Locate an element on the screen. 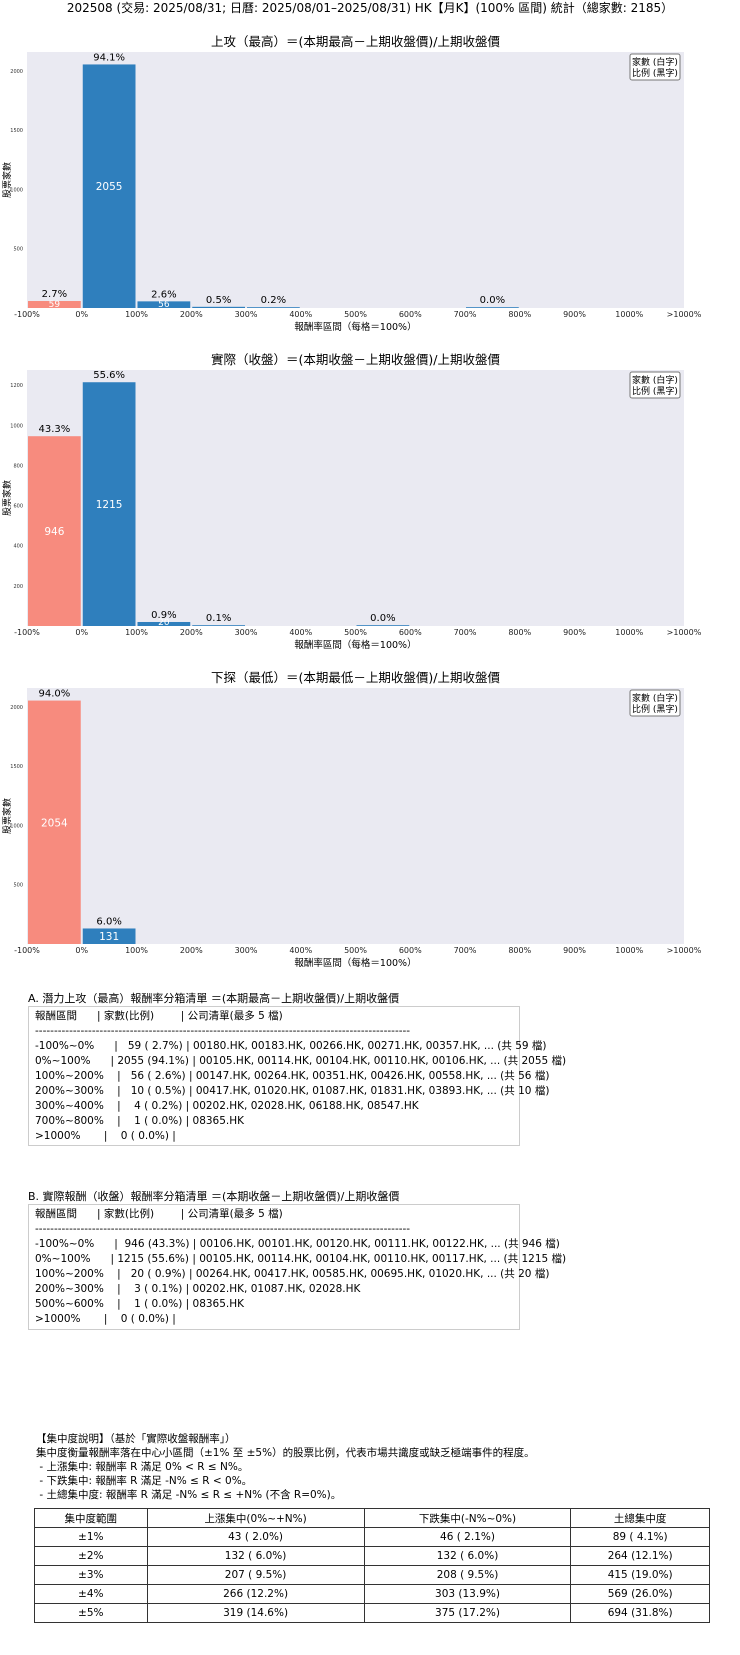 Image resolution: width=740 pixels, height=1655 pixels. section-b-line: 報酬區間 | 家數(比例) | 公司清單(最多 5 檔) is located at coordinates (159, 1214).